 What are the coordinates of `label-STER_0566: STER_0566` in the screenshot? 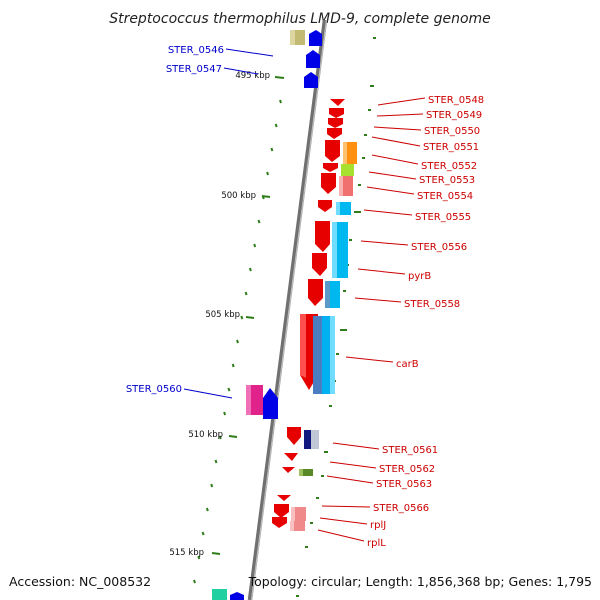 It's located at (375, 508).